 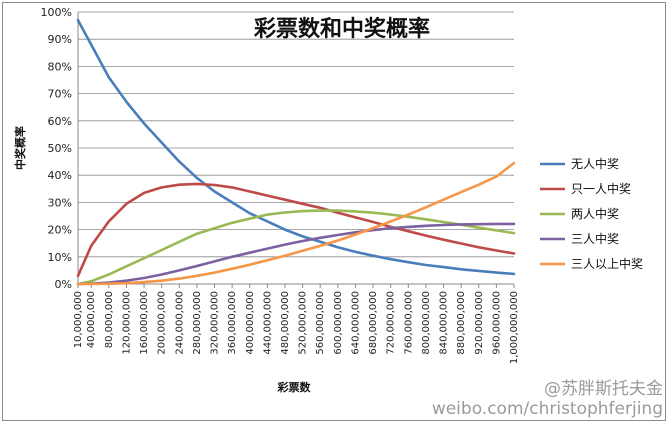 What do you see at coordinates (426, 323) in the screenshot?
I see `x-tick-label: 800,000,000` at bounding box center [426, 323].